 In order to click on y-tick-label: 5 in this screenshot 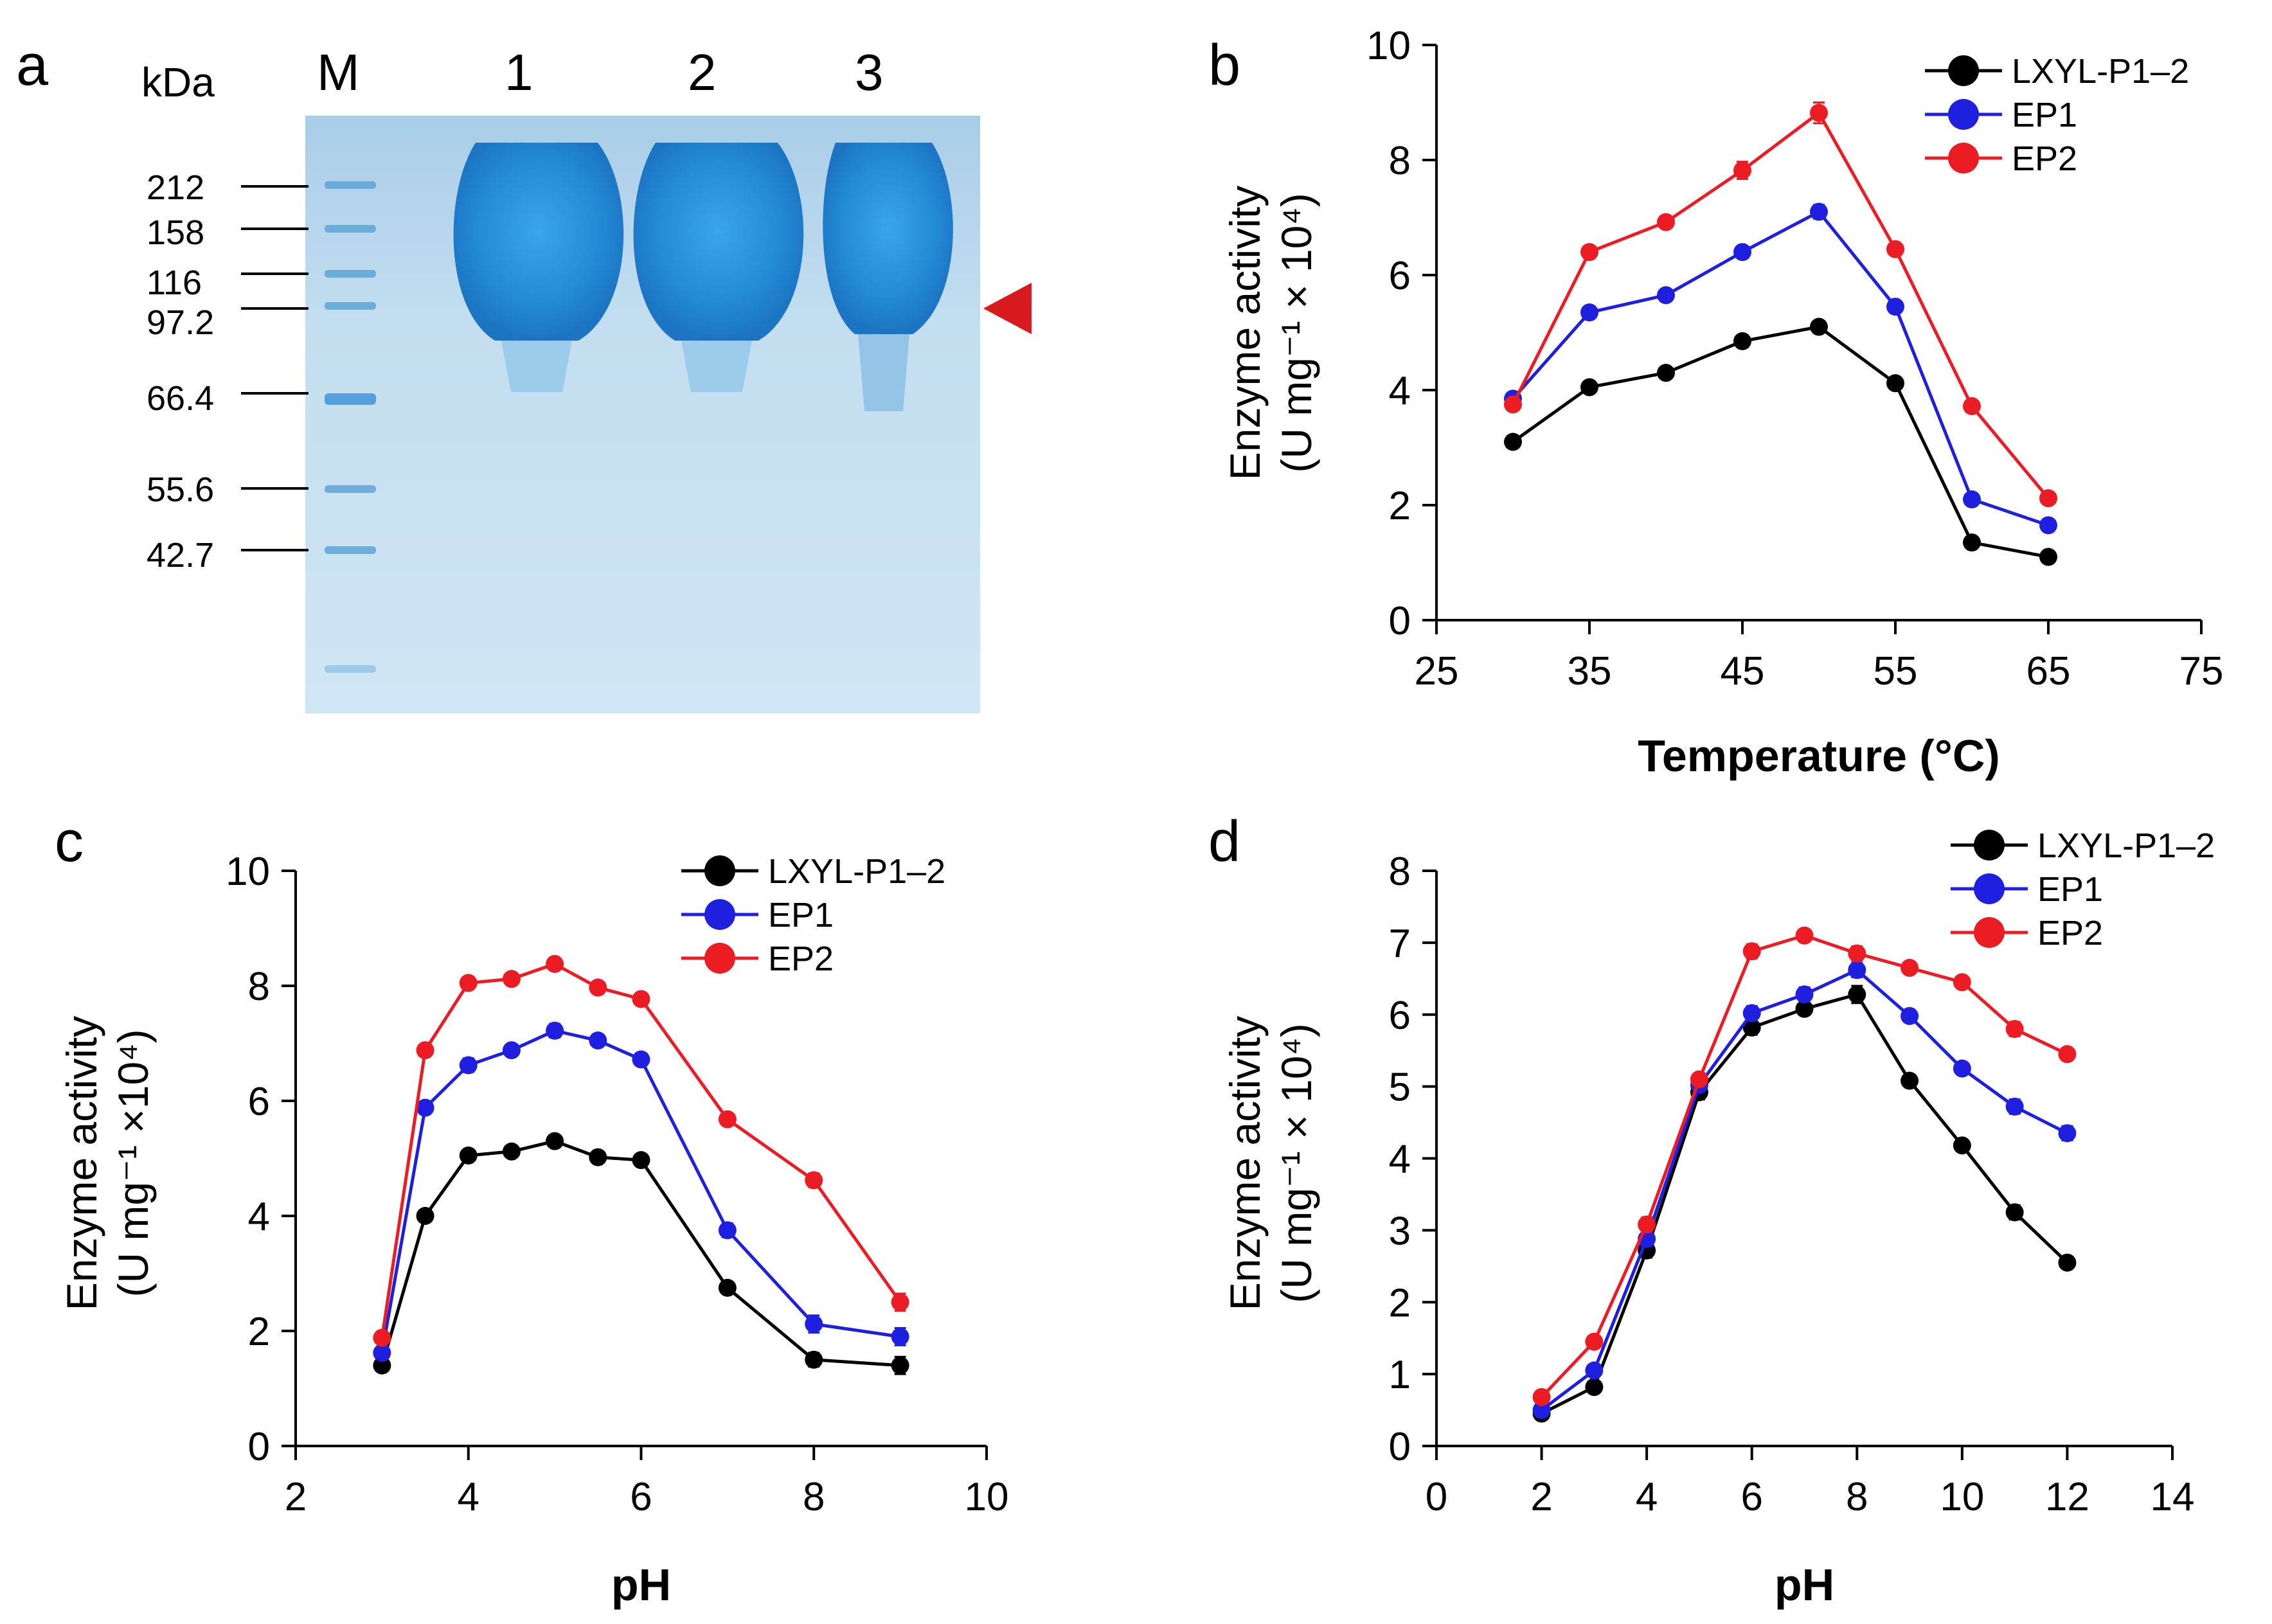, I will do `click(1400, 1088)`.